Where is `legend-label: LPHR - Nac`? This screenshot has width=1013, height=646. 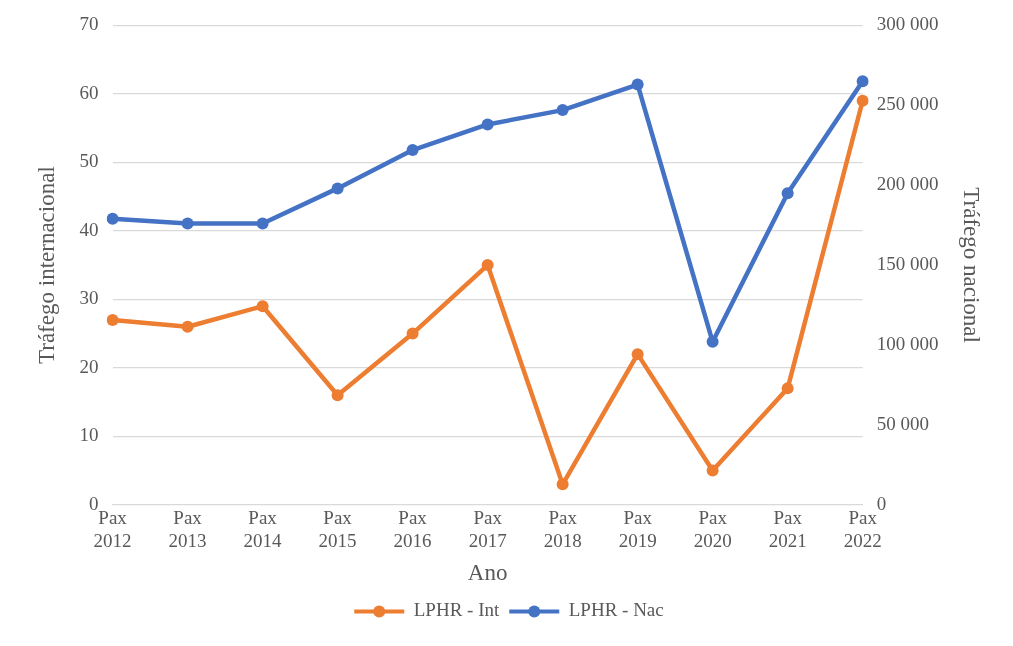
legend-label: LPHR - Nac is located at coordinates (616, 610).